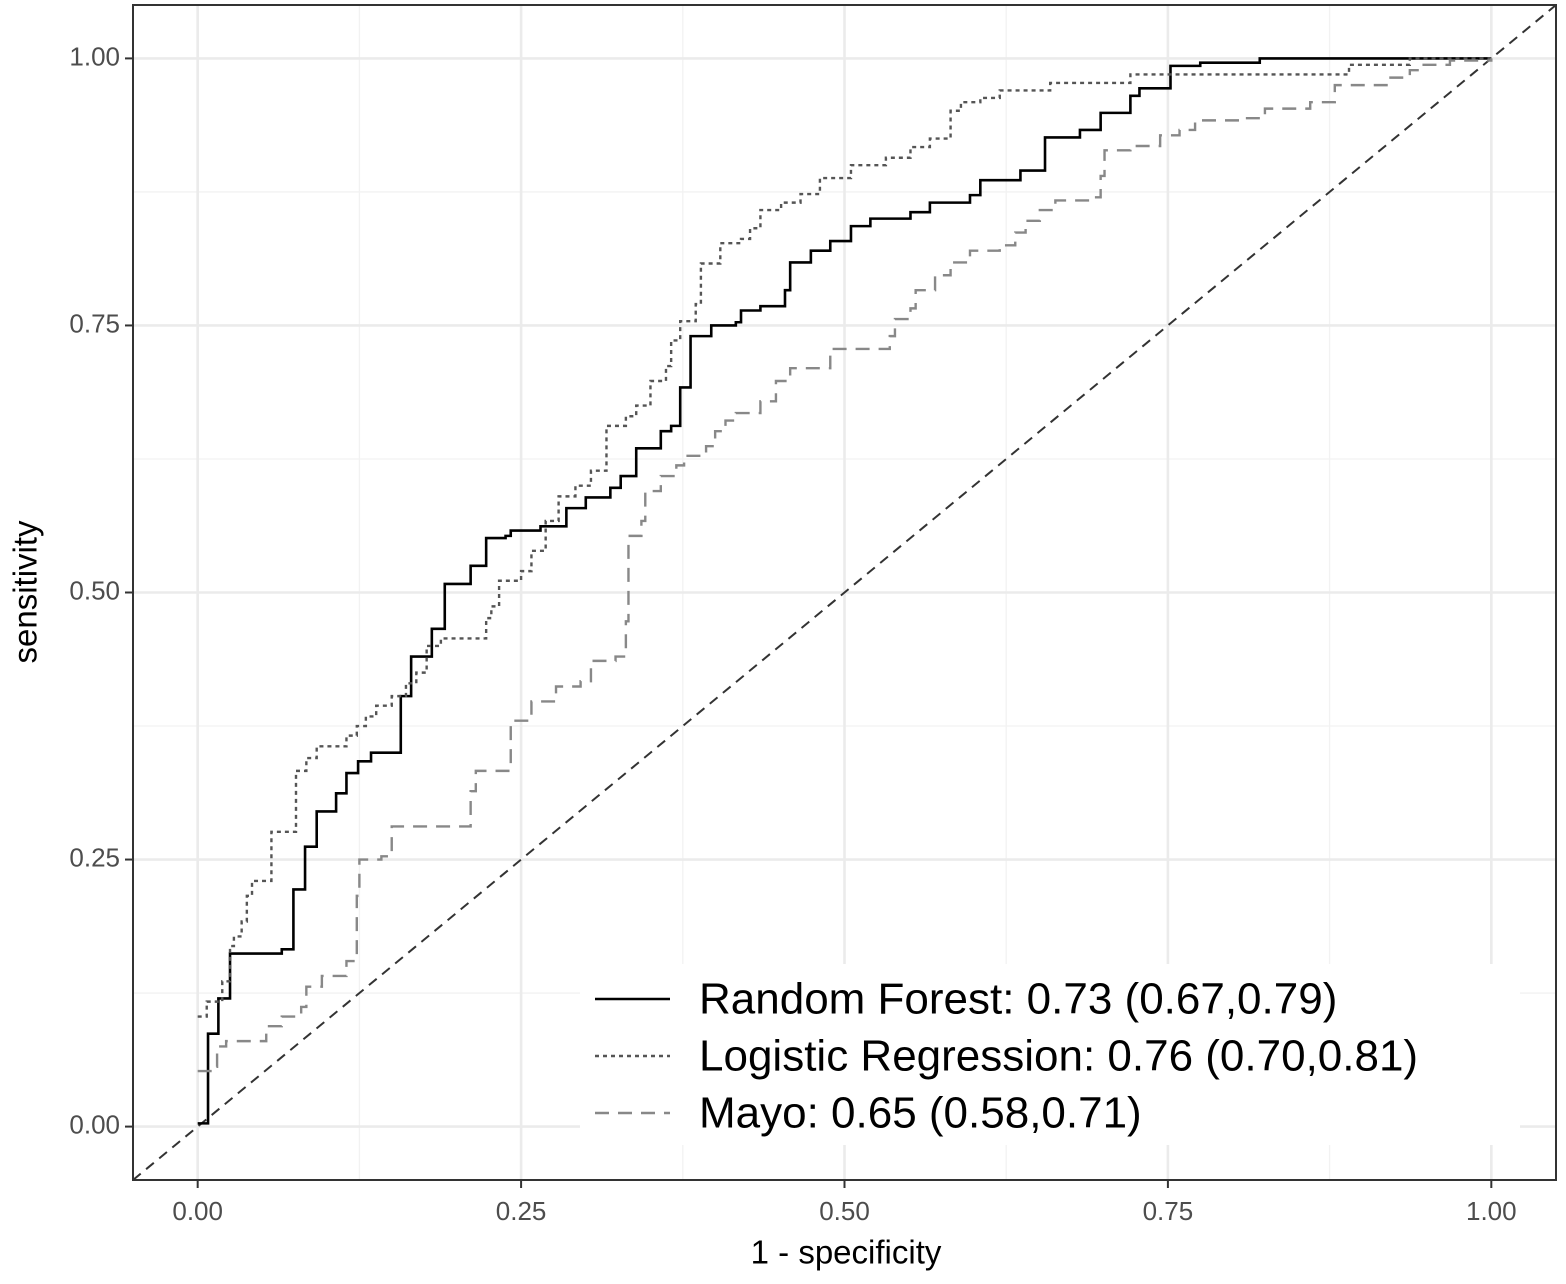  I want to click on x-tick-label: 1.00, so click(1491, 1211).